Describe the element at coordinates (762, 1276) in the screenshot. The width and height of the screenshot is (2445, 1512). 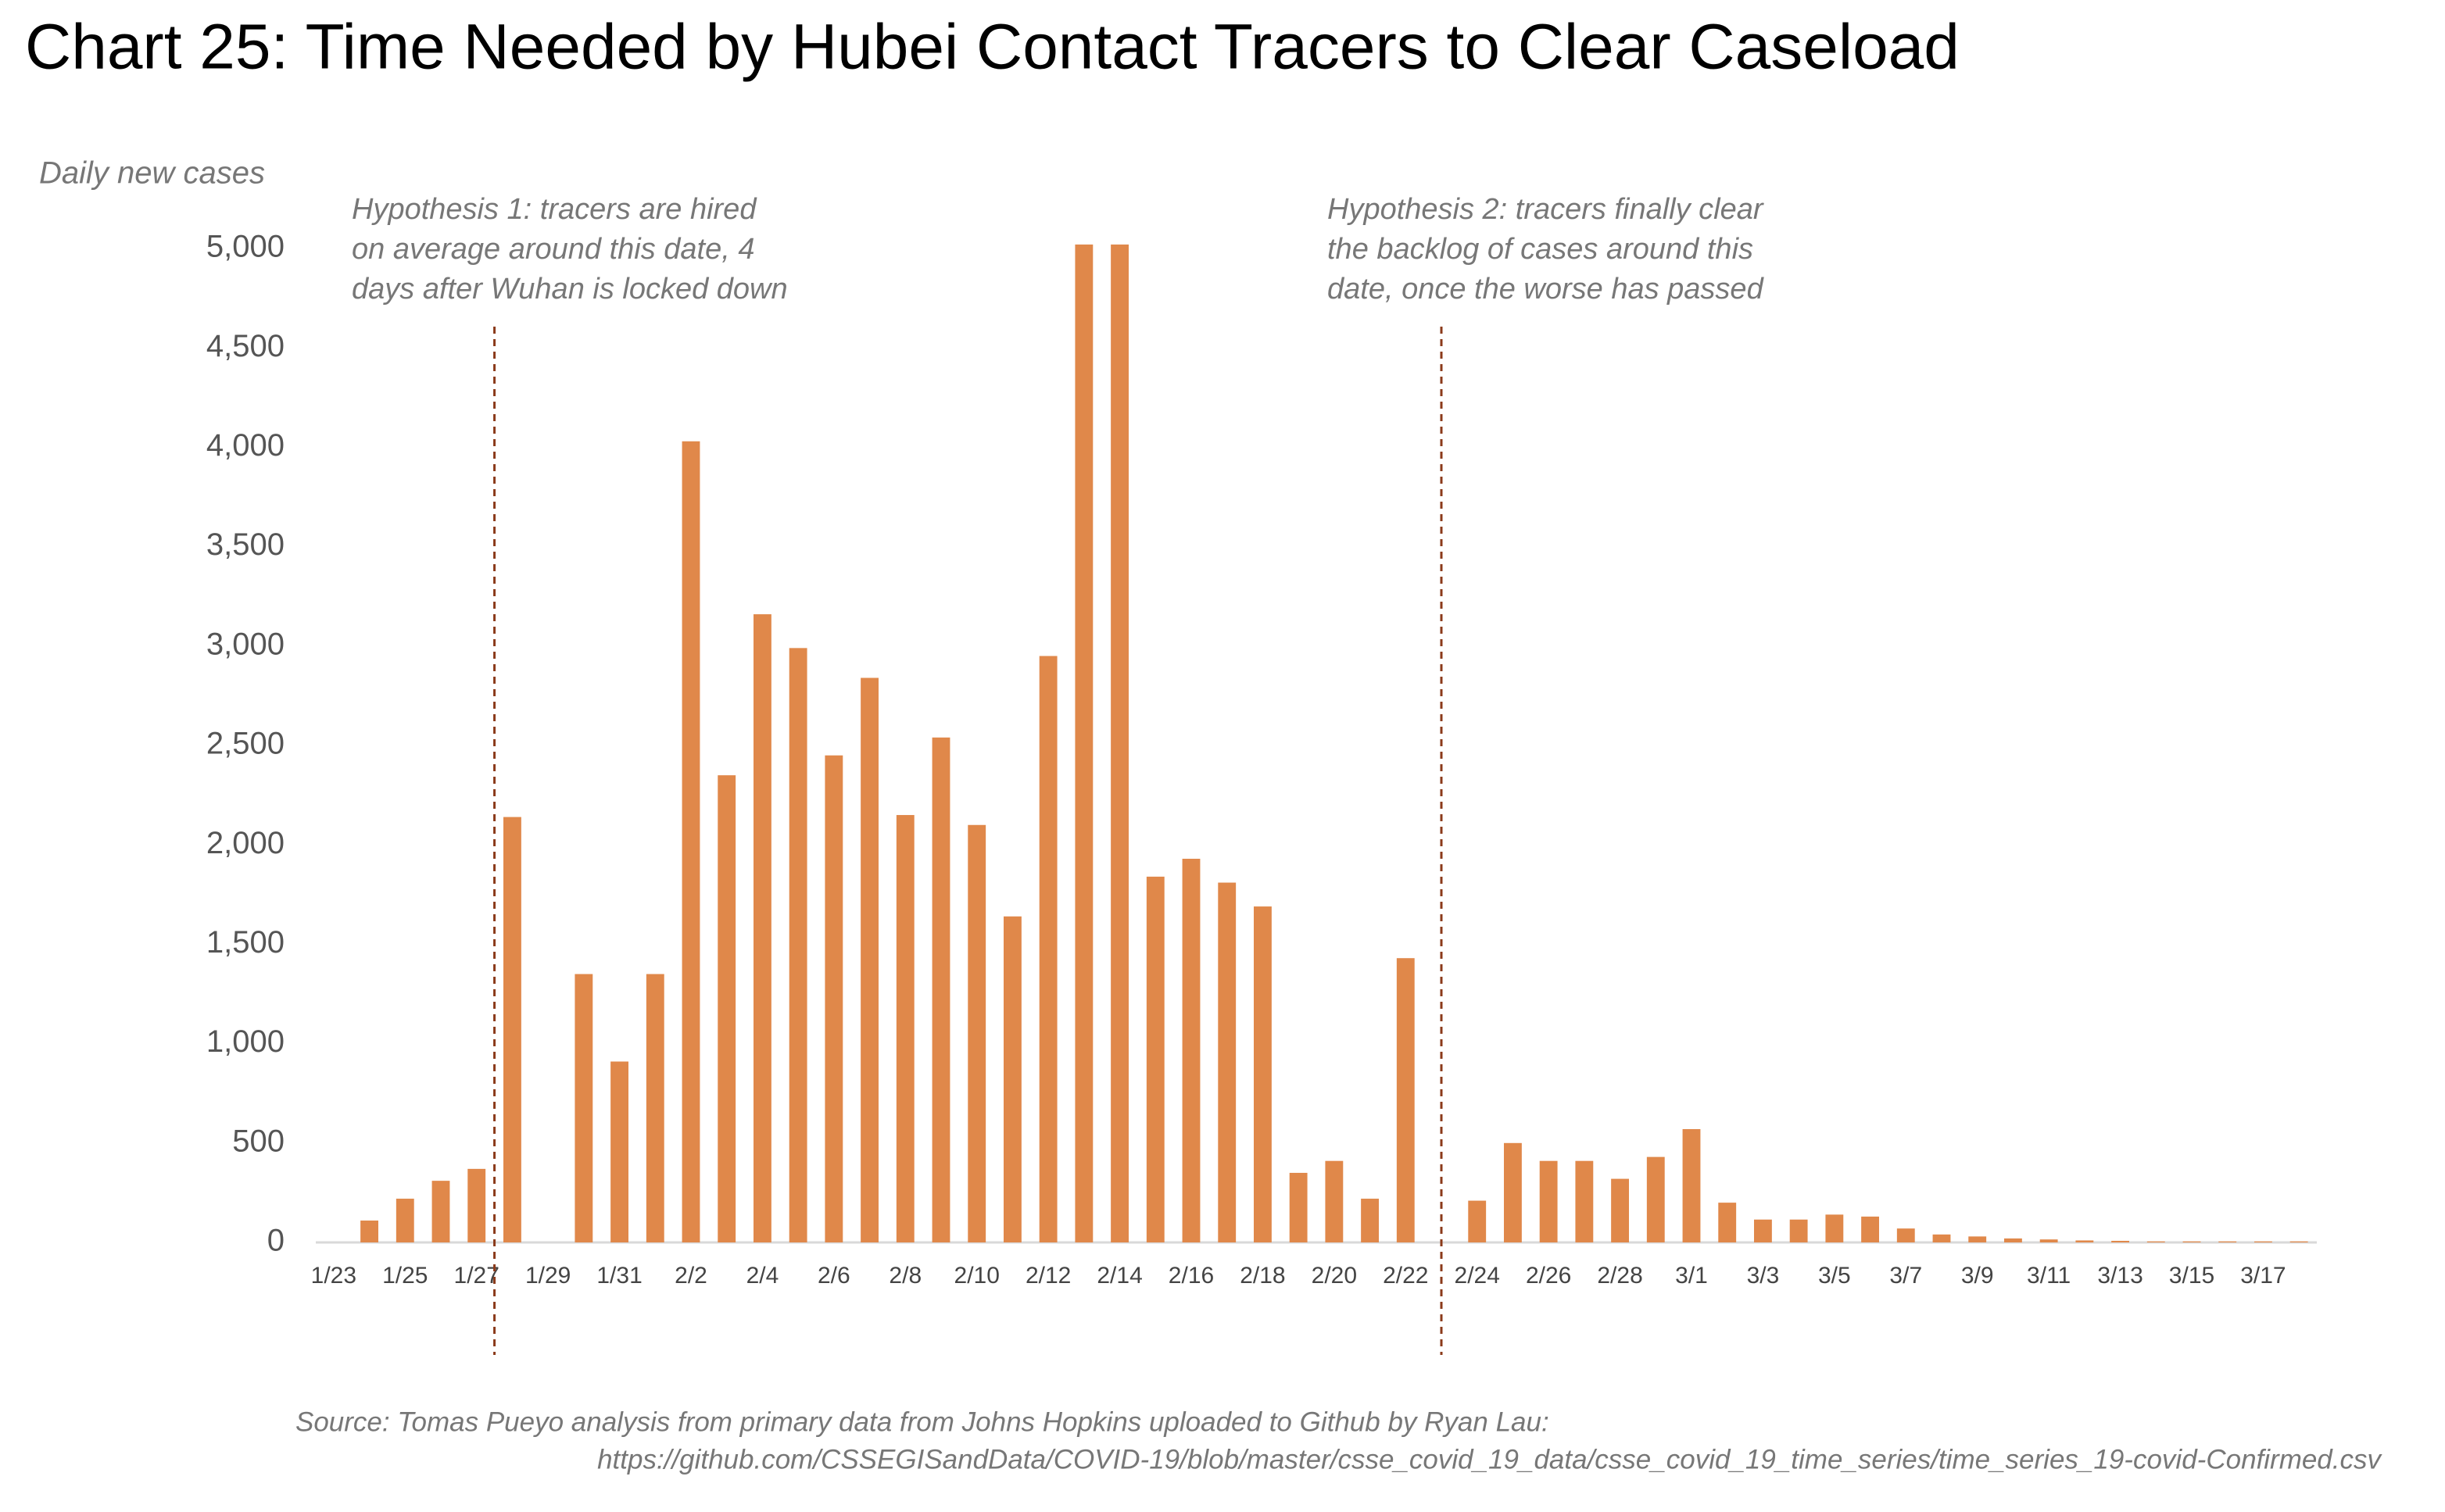
I see `x-tick-label: 2/4` at that location.